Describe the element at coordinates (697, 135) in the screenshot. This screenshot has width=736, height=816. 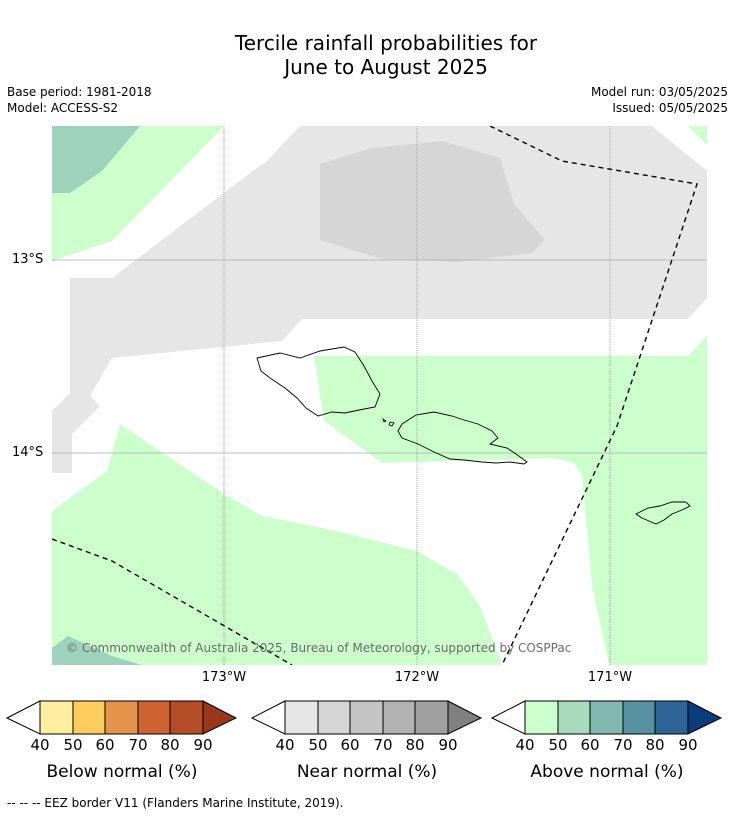
I see `above-normal-region-northeast` at that location.